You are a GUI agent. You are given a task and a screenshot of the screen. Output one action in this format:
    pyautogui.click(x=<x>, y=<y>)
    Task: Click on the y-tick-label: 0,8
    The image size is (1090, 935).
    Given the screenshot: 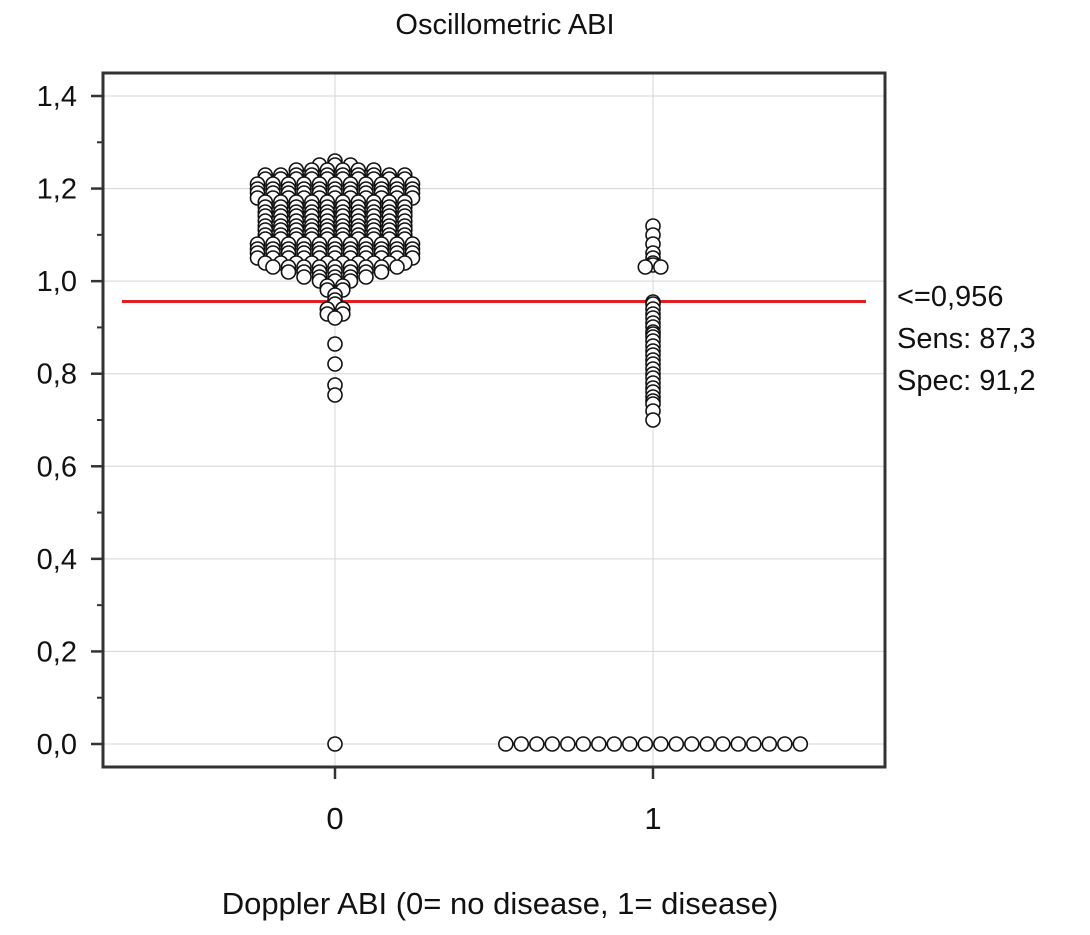 What is the action you would take?
    pyautogui.click(x=57, y=375)
    